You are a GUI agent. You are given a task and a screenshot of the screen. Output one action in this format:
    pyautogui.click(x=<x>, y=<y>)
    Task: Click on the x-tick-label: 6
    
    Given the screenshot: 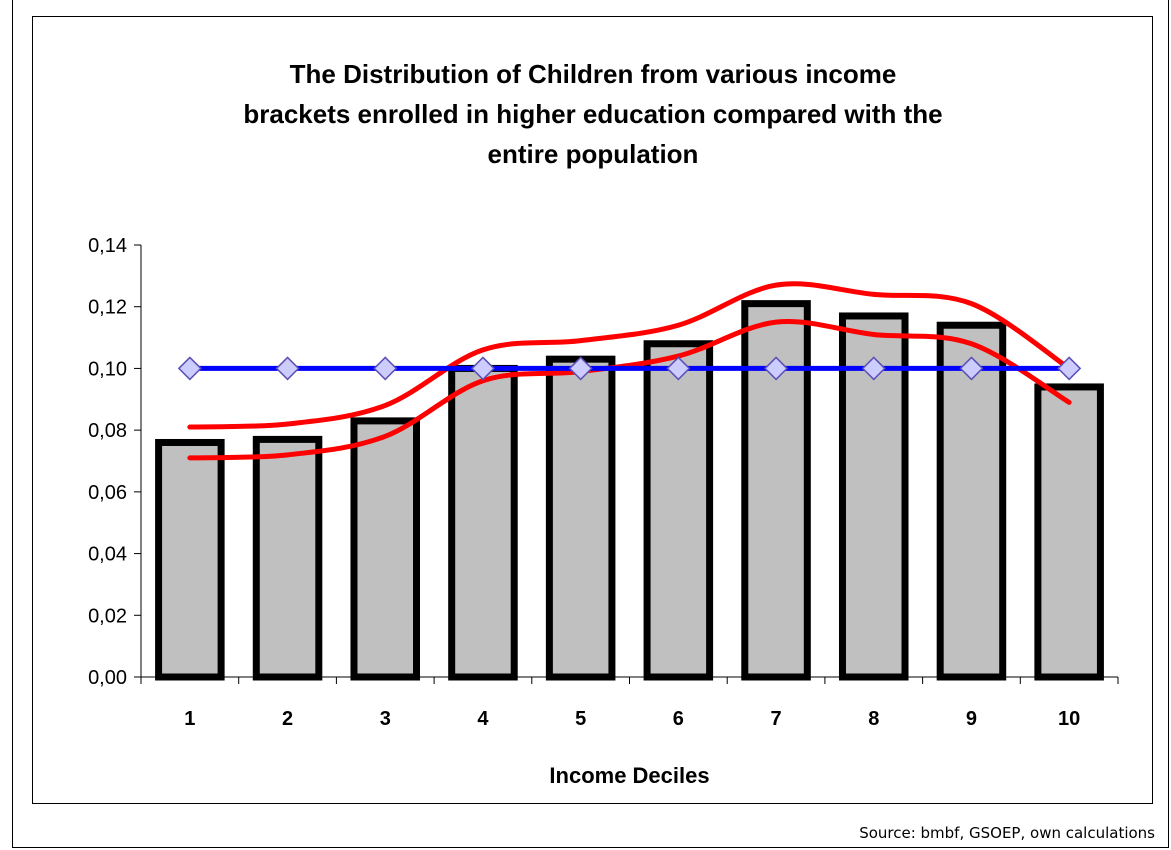 What is the action you would take?
    pyautogui.click(x=678, y=719)
    